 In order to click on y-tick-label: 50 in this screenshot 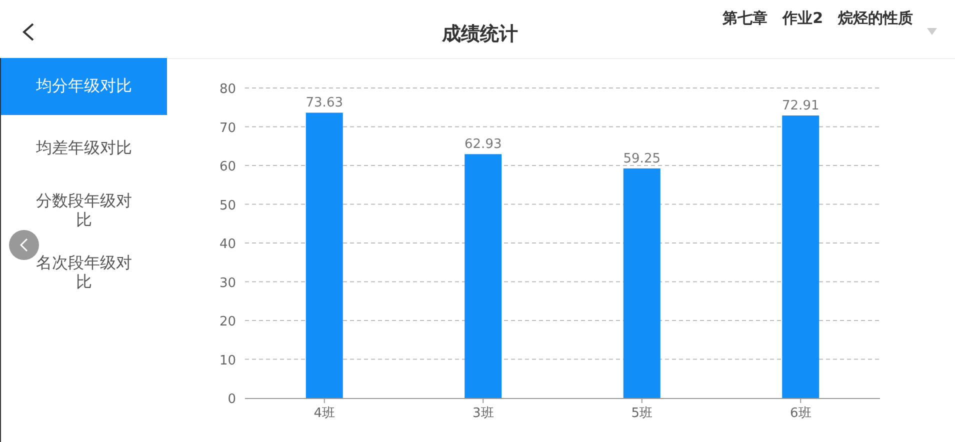, I will do `click(227, 206)`.